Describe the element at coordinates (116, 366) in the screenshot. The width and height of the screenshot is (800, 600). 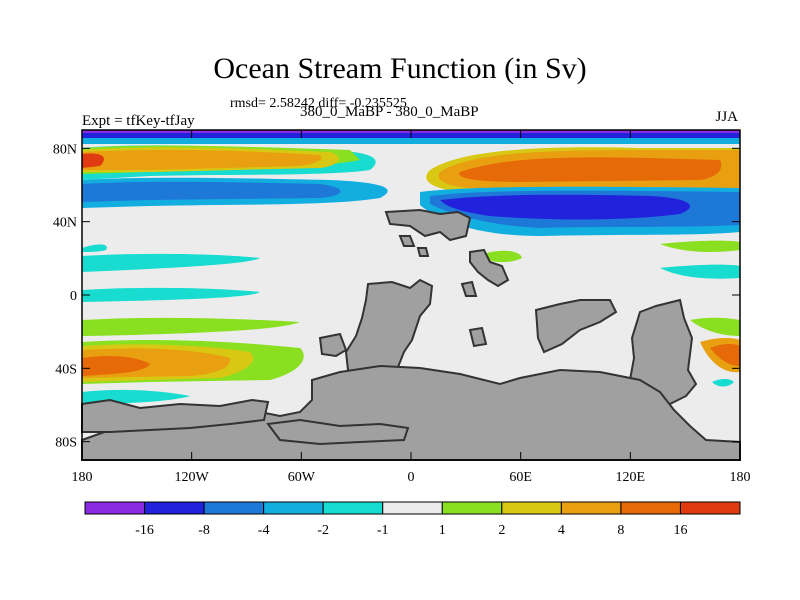
I see `region-sw-dark-orange` at that location.